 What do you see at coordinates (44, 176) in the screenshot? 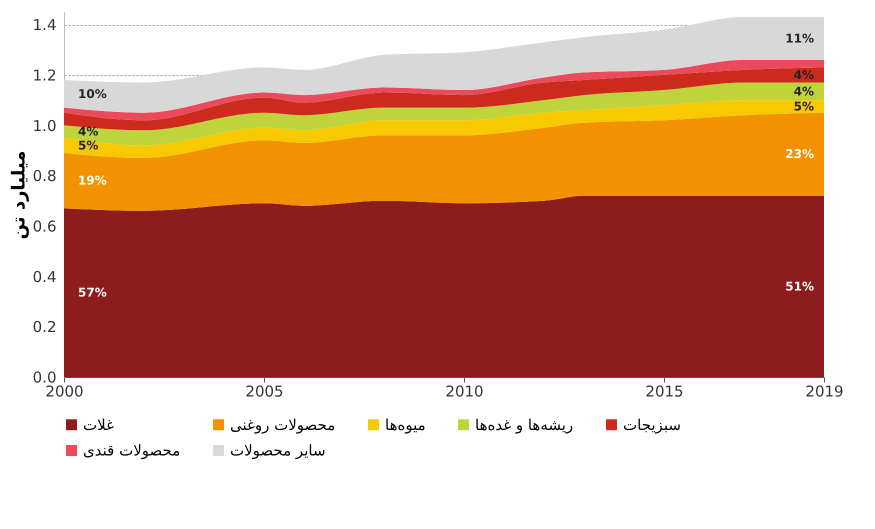
I see `y-tick-label: 0.8` at bounding box center [44, 176].